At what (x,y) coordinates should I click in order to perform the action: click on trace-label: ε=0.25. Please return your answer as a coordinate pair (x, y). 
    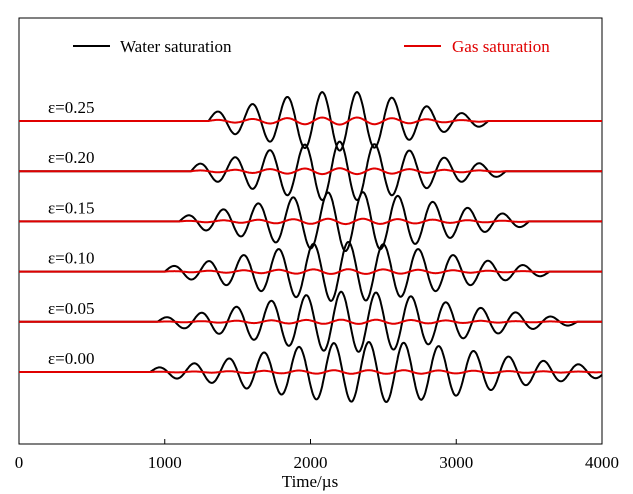
    Looking at the image, I should click on (71, 107).